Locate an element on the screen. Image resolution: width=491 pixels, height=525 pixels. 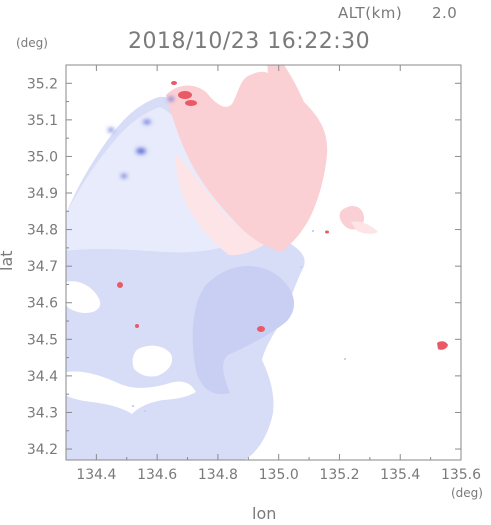
y-tick-label: 34.2 is located at coordinates (42, 450).